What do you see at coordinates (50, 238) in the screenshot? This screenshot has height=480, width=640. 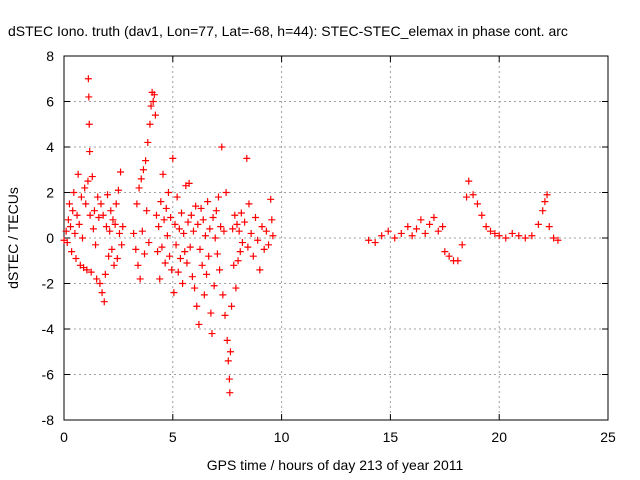 I see `y-tick-label: 0` at bounding box center [50, 238].